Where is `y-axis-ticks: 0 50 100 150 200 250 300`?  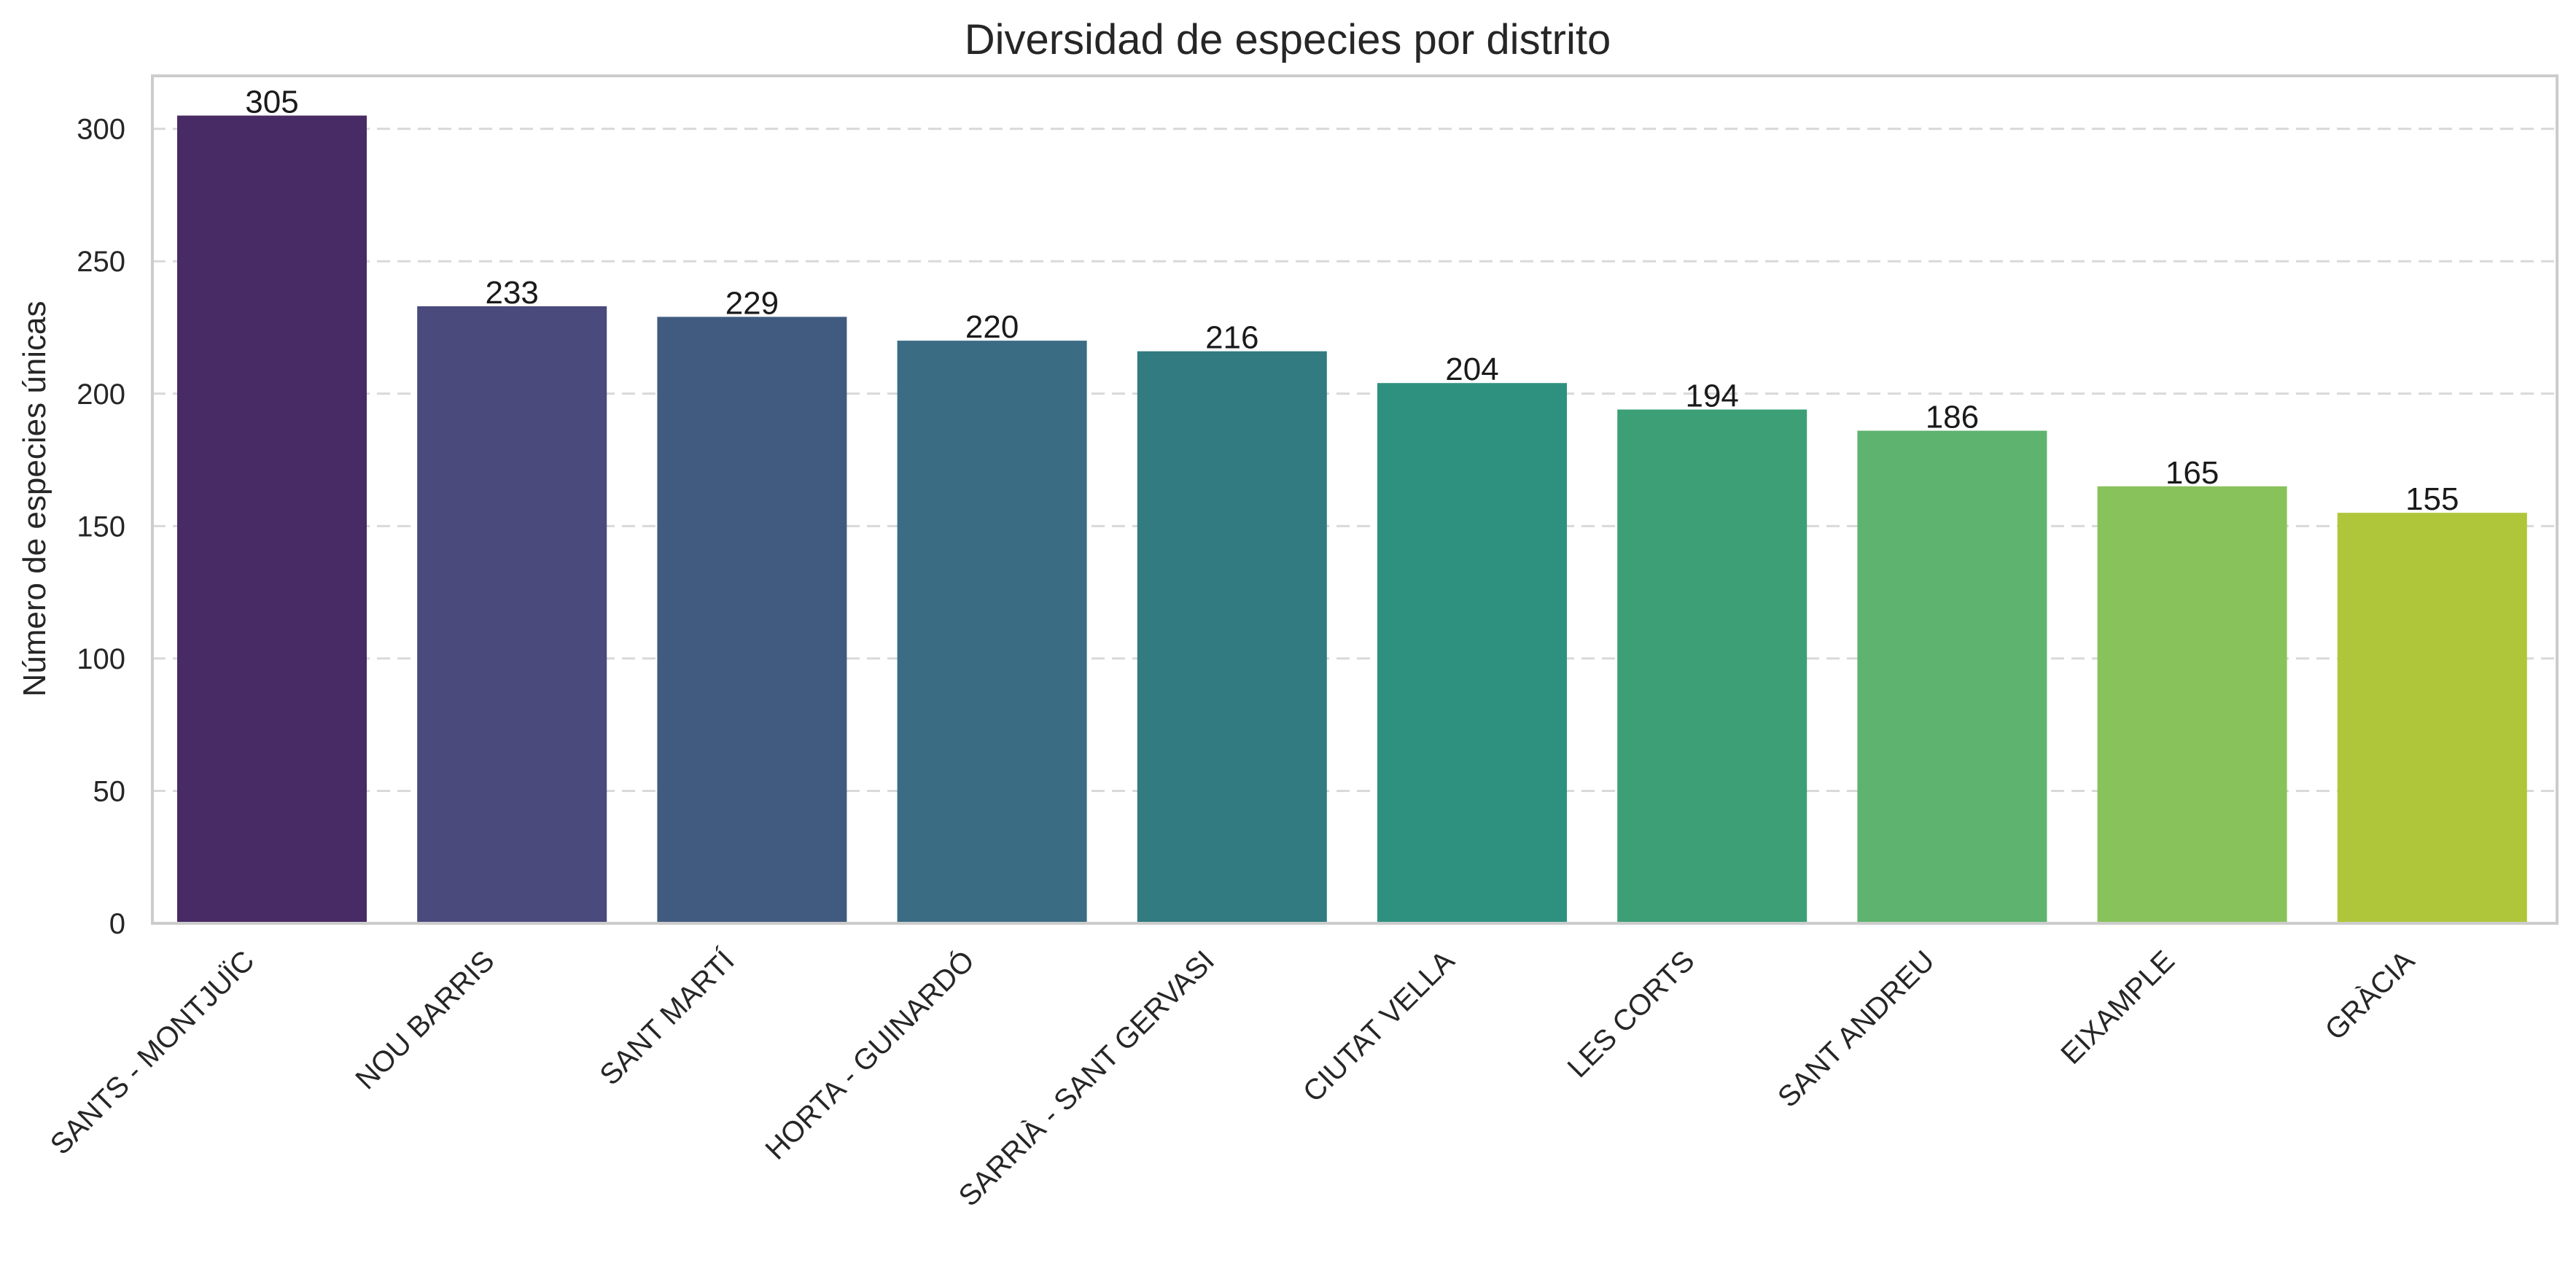 y-axis-ticks: 0 50 100 150 200 250 300 is located at coordinates (101, 527).